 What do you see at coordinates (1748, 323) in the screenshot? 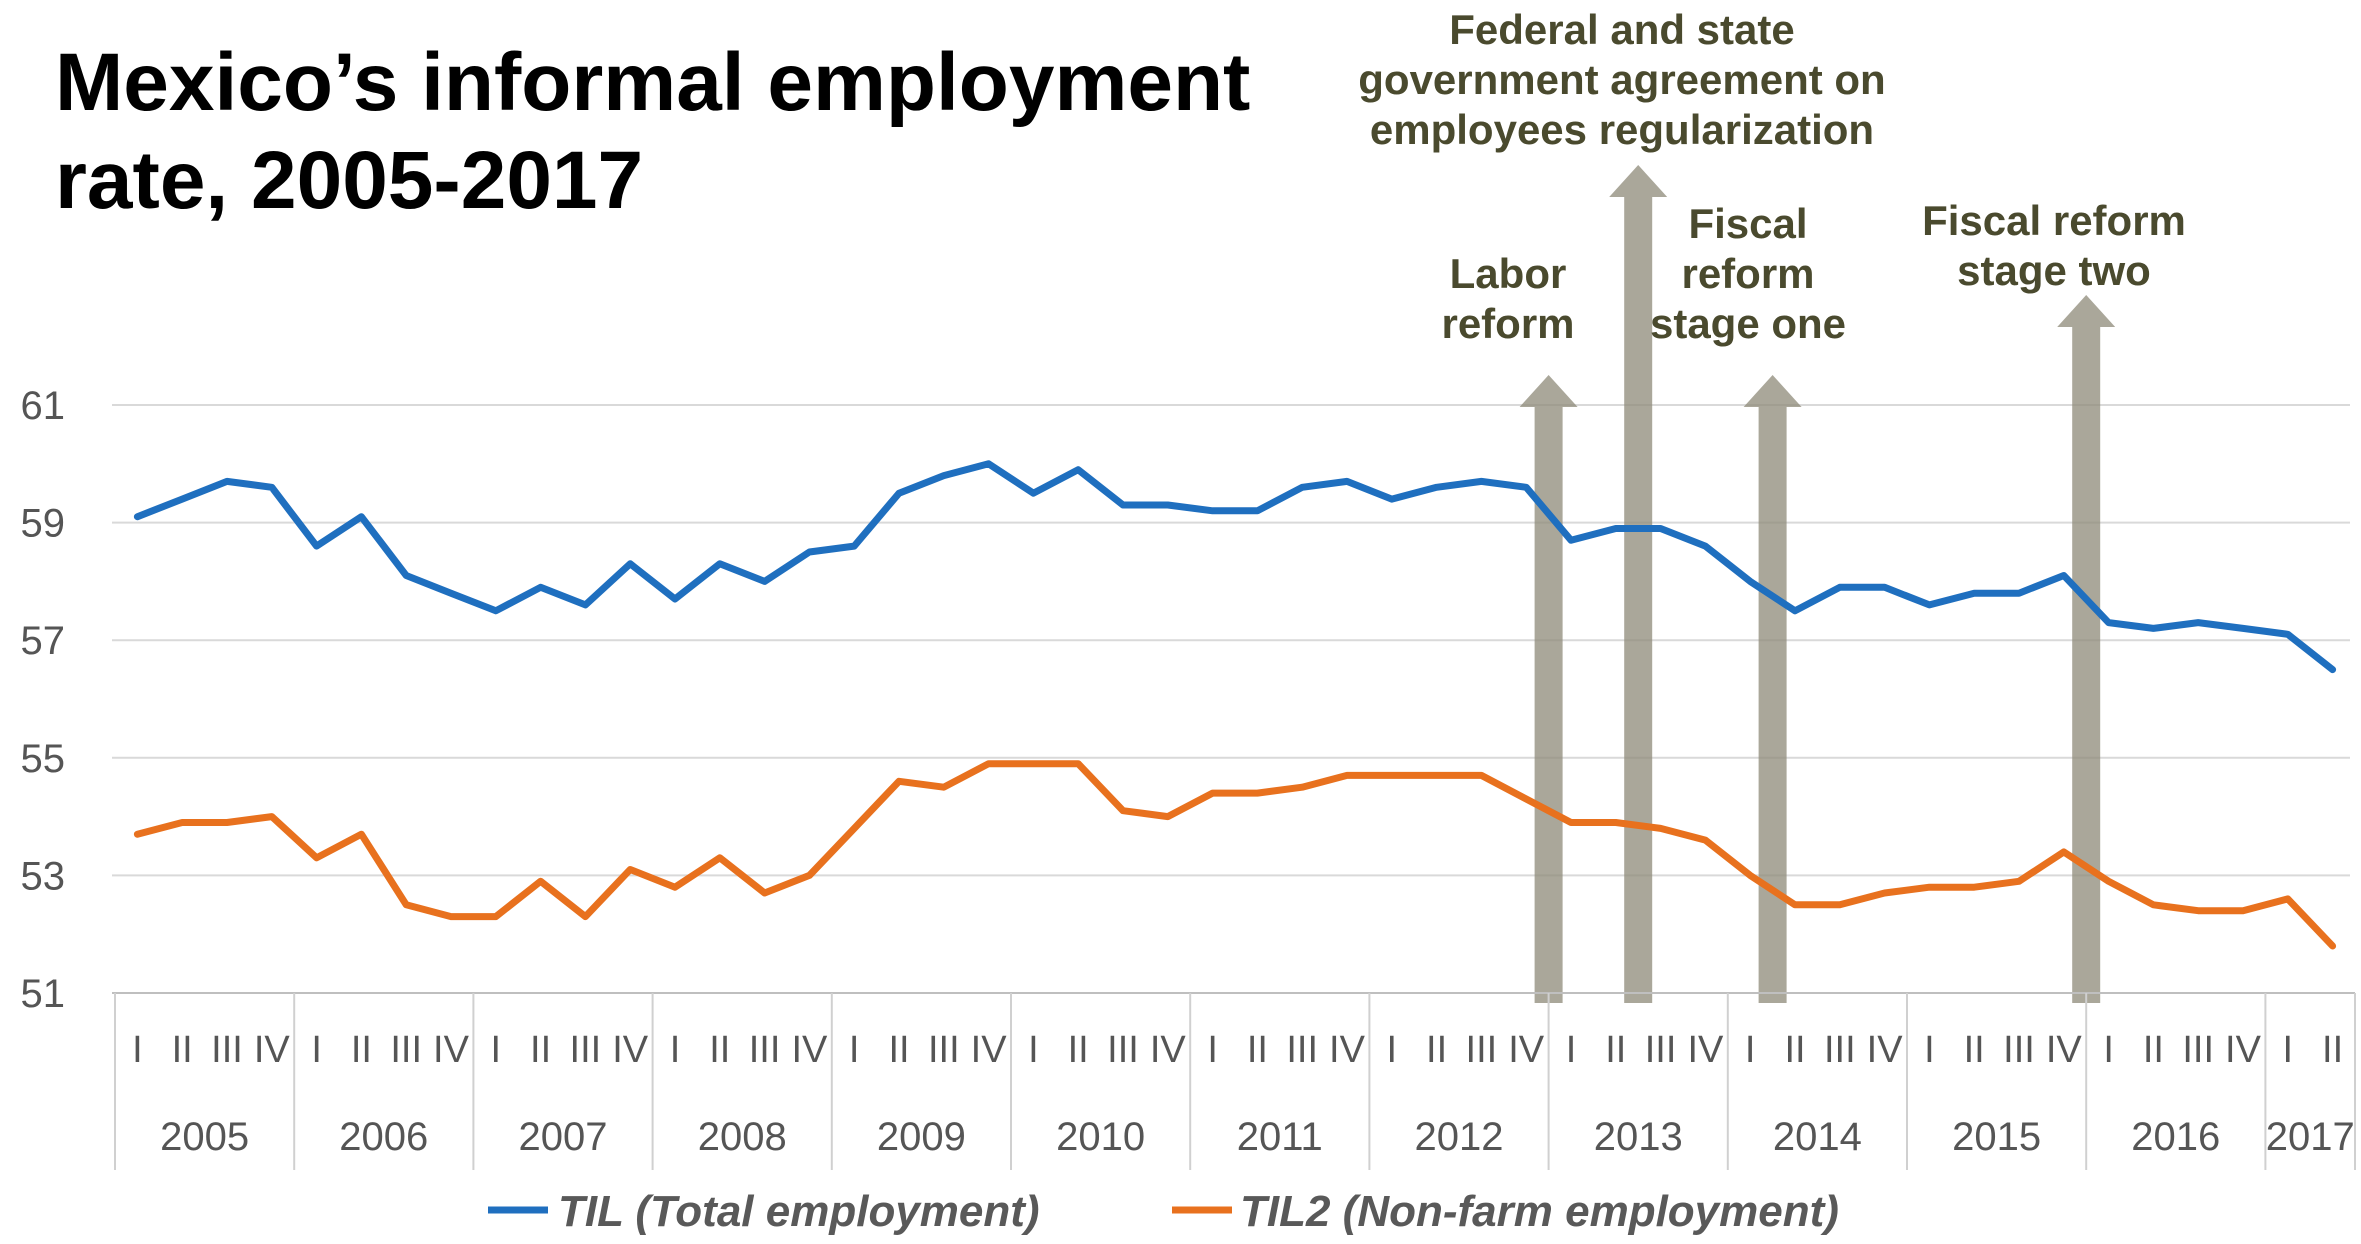
I see `annotation-label-2: stage one` at bounding box center [1748, 323].